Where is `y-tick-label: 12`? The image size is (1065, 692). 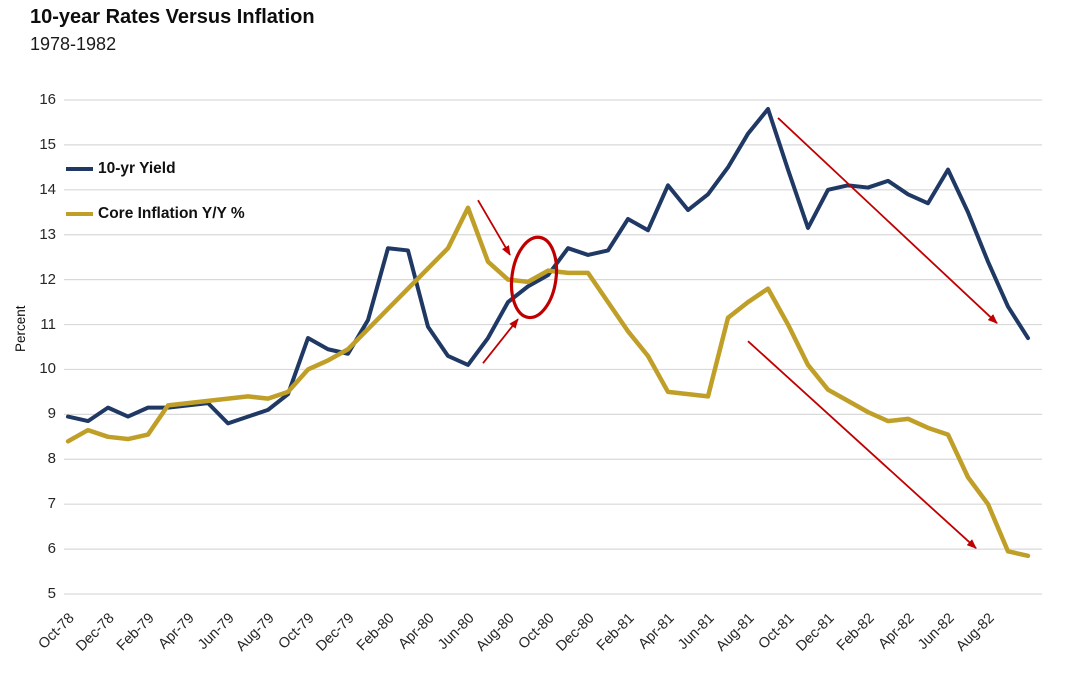
y-tick-label: 12 is located at coordinates (47, 279).